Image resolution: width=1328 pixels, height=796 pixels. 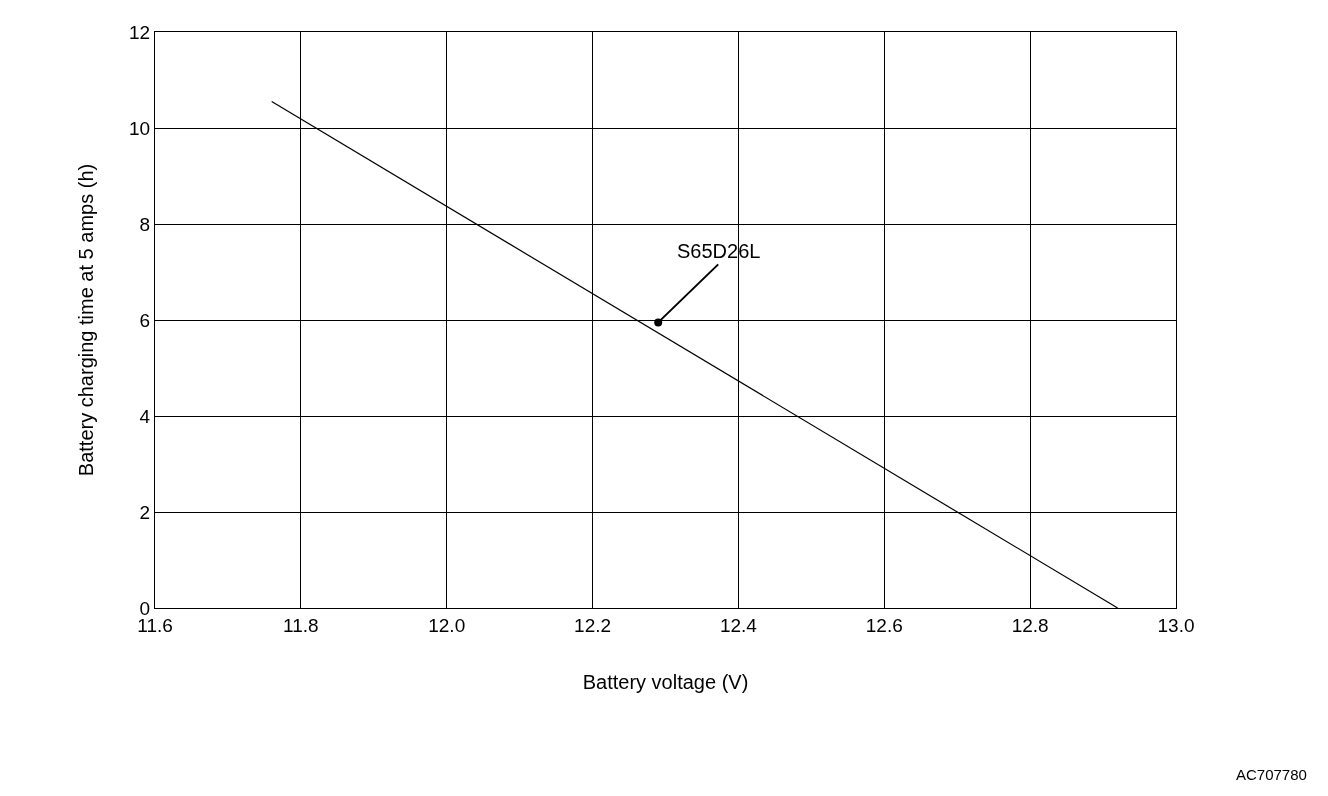 What do you see at coordinates (140, 32) in the screenshot?
I see `y-tick-label: 12` at bounding box center [140, 32].